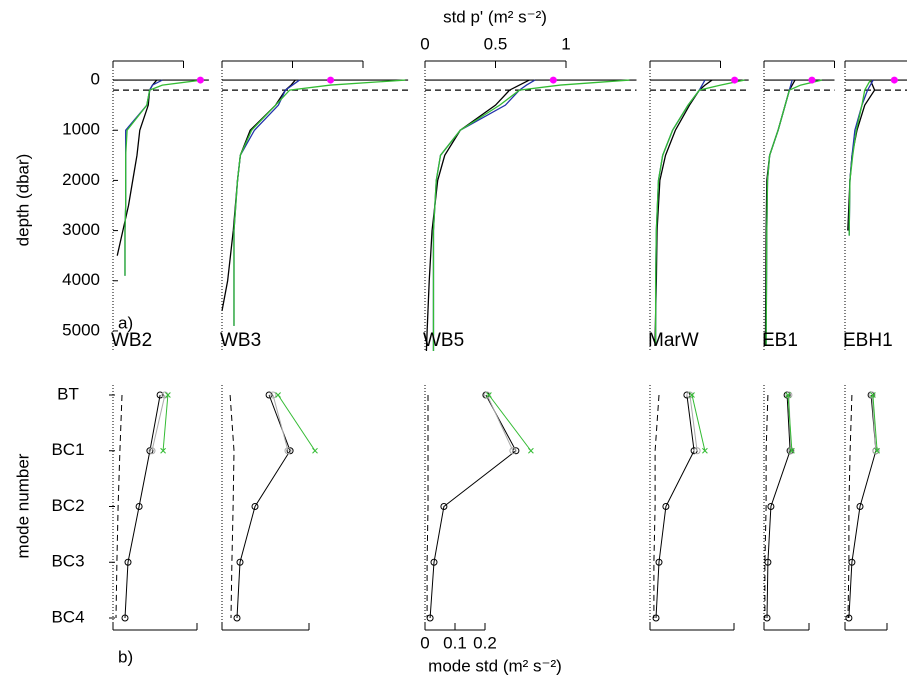 Image resolution: width=907 pixels, height=684 pixels. I want to click on y-tick-label: BT, so click(68, 393).